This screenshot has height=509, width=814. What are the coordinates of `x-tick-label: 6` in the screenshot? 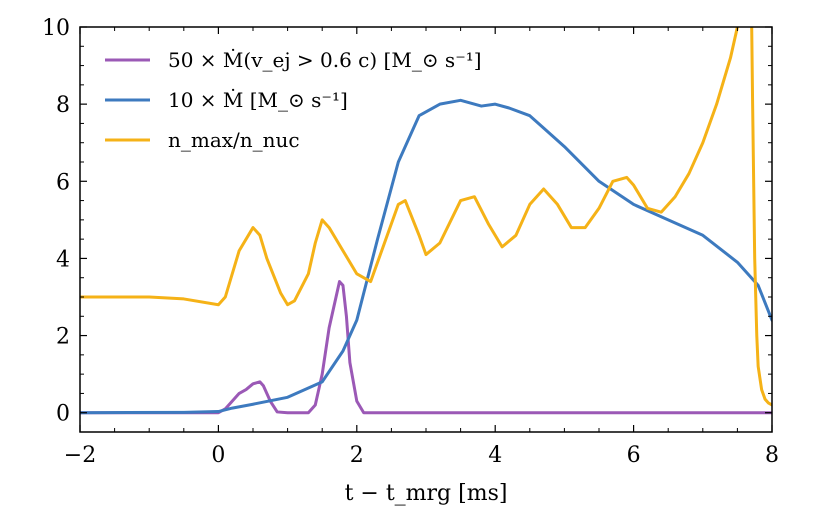 It's located at (634, 455).